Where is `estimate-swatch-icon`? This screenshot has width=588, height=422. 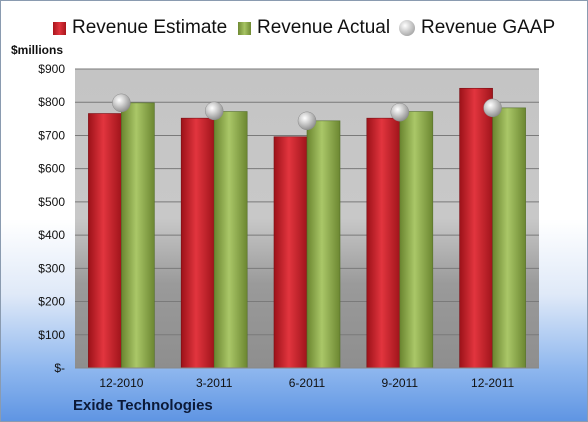
estimate-swatch-icon is located at coordinates (59, 28).